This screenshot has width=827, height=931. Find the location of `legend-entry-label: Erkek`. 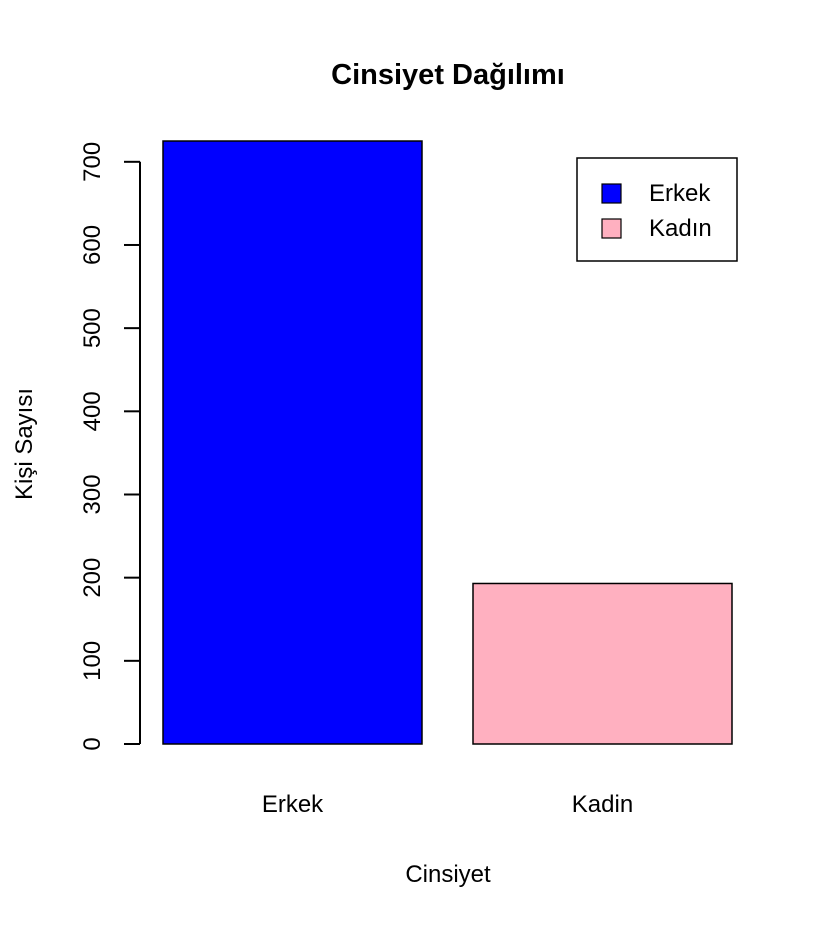

legend-entry-label: Erkek is located at coordinates (680, 193).